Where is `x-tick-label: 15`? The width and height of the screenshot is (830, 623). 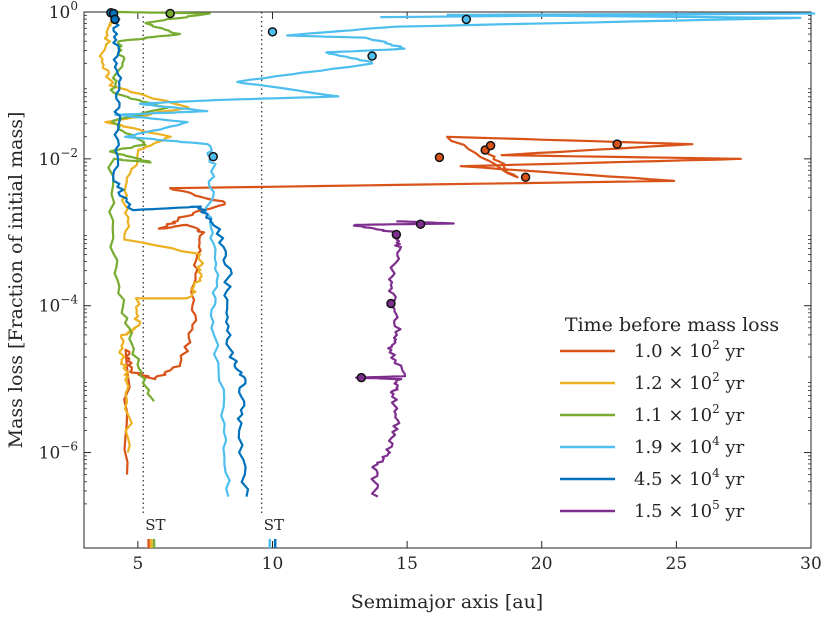
x-tick-label: 15 is located at coordinates (407, 564).